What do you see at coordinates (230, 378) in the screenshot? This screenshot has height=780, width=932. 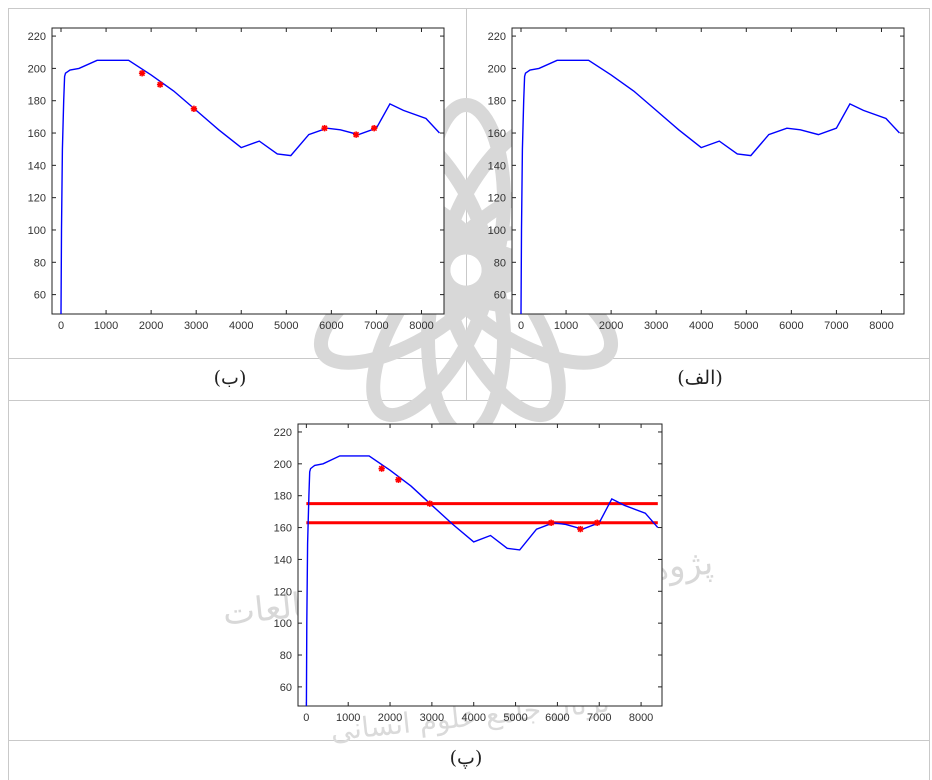 I see `caption-panel-b: (ب)` at bounding box center [230, 378].